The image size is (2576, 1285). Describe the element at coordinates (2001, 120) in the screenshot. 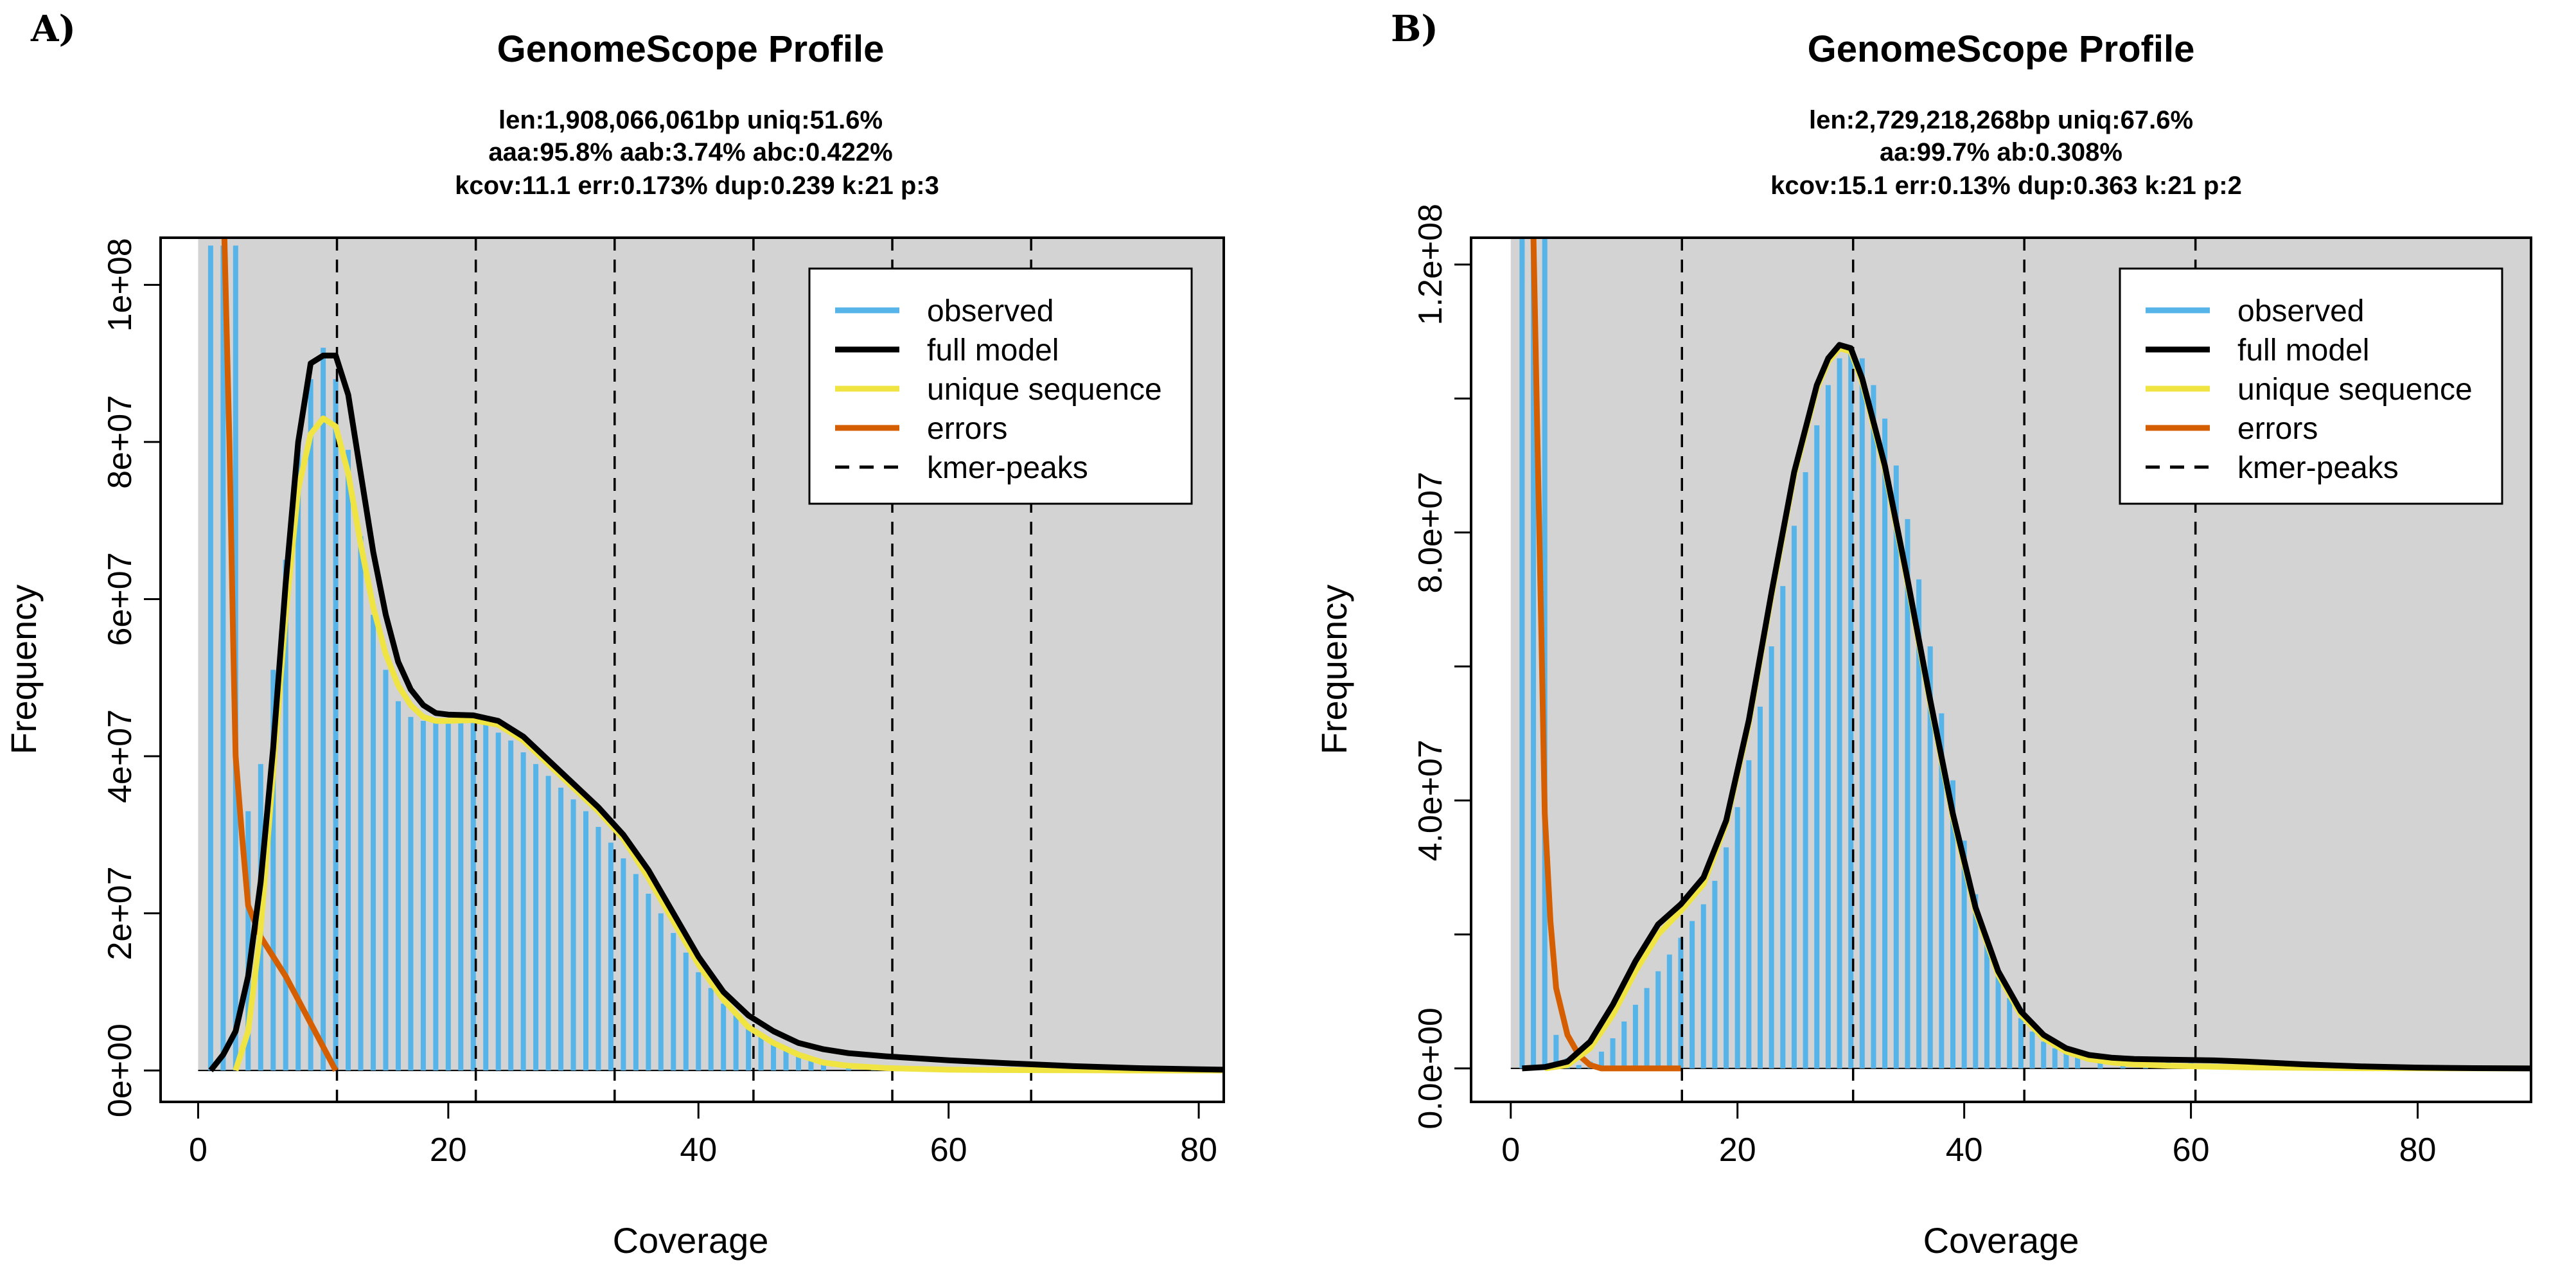

I see `panel-b-subtitle-1: len:2,729,218,268bp uniq:67.6%` at that location.